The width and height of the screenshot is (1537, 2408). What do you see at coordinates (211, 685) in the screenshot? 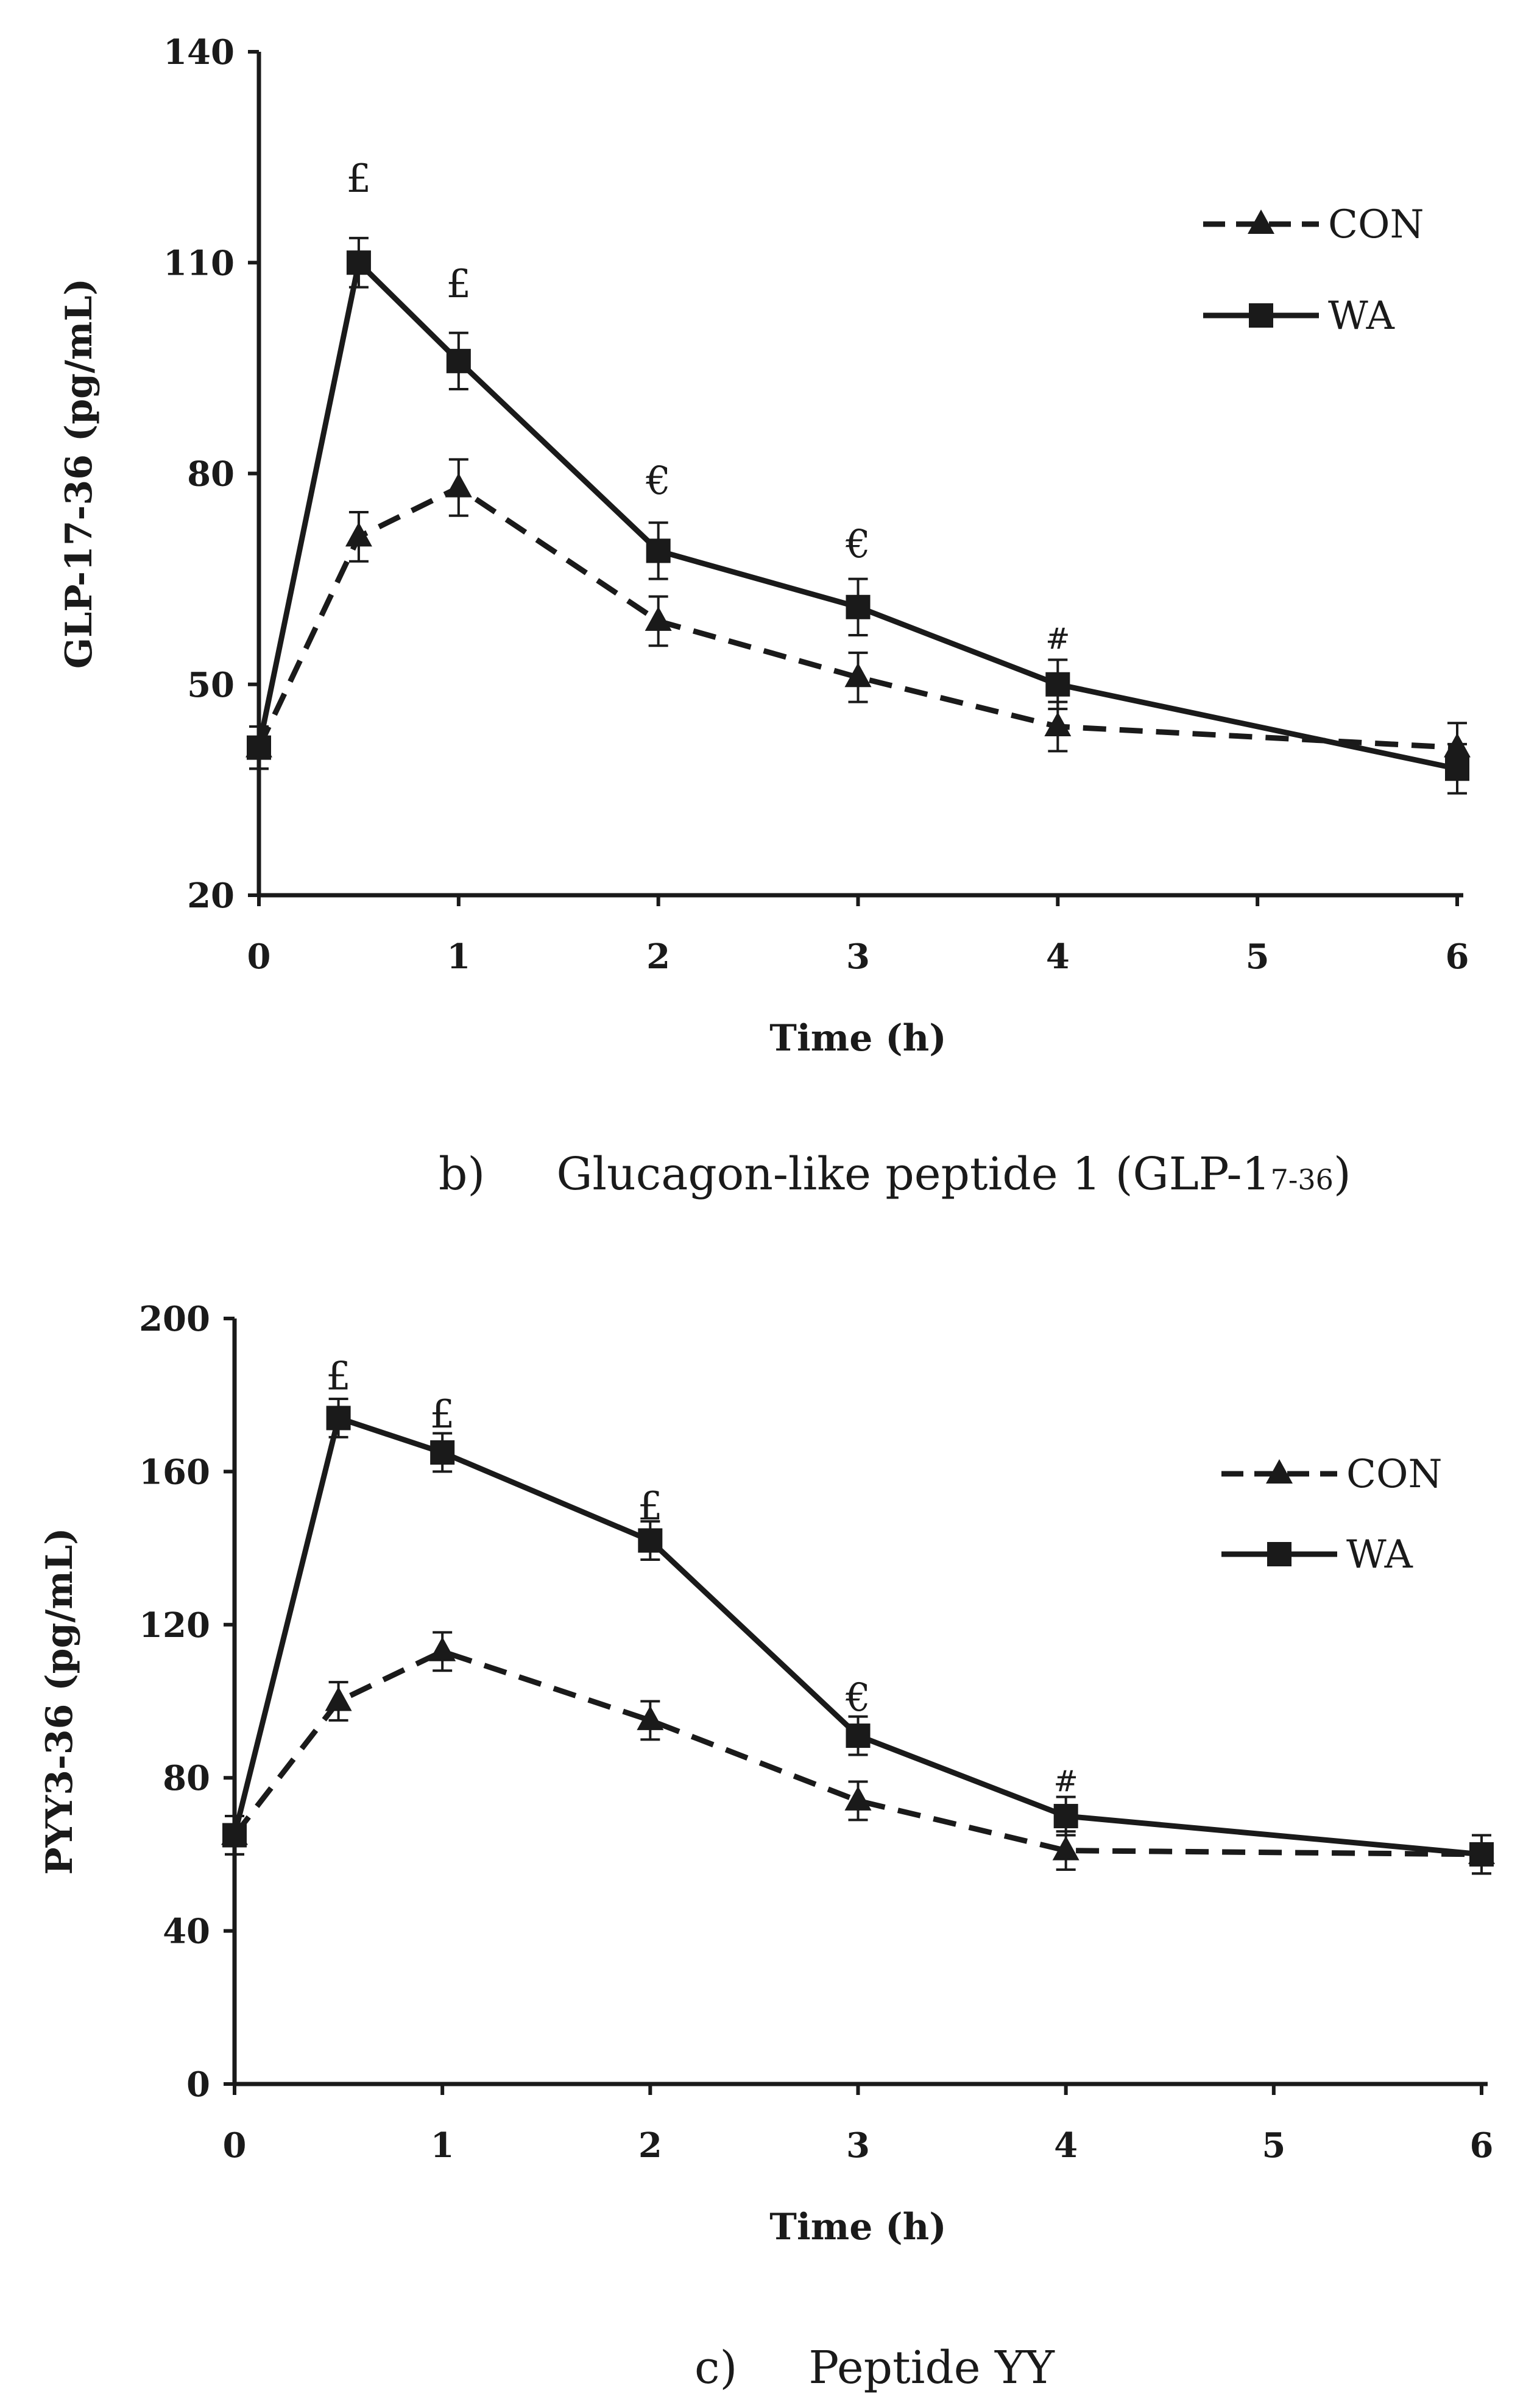
I see `y-tick-label: 50` at bounding box center [211, 685].